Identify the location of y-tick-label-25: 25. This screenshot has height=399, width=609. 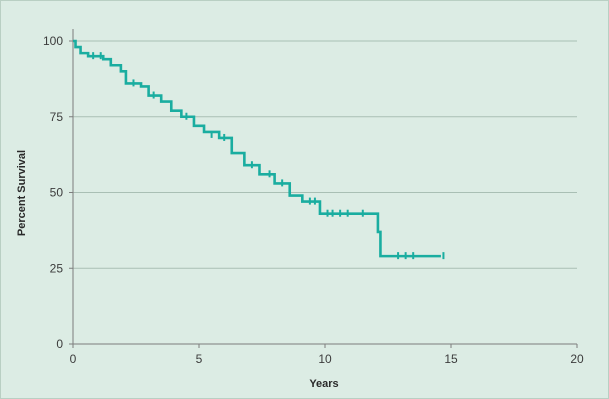
(57, 268).